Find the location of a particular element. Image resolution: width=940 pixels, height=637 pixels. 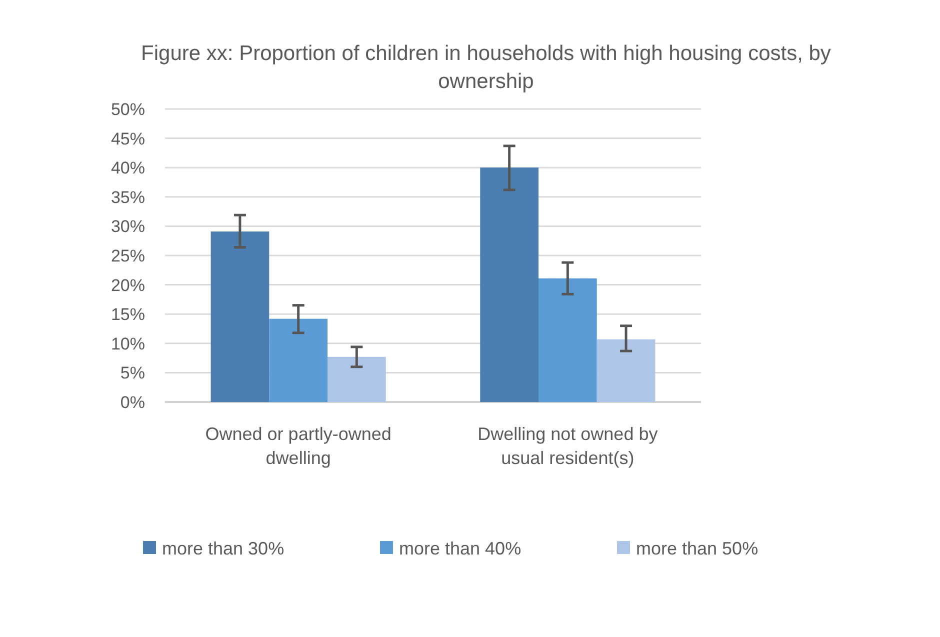

y-tick-label: 5% is located at coordinates (132, 373).